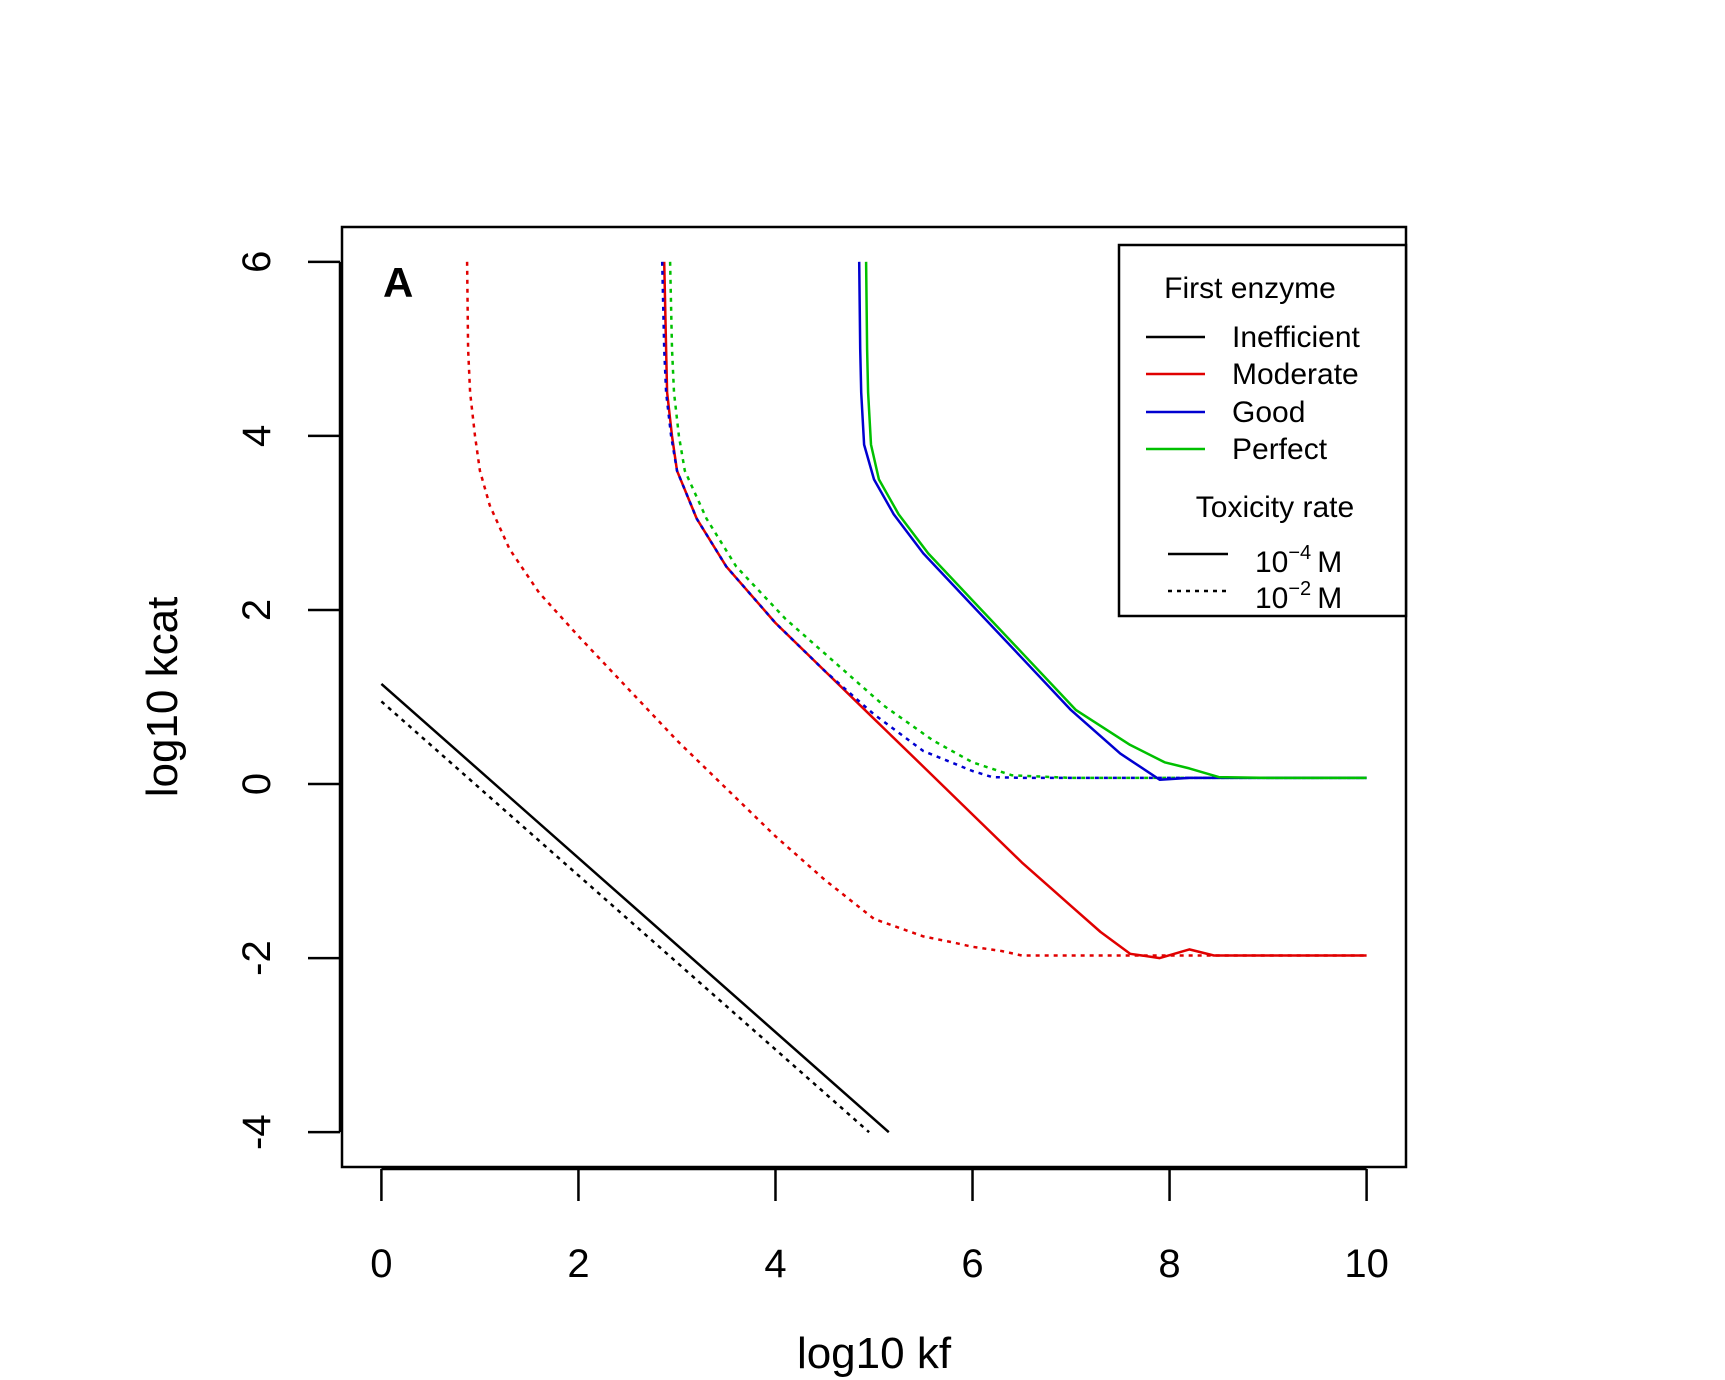  Describe the element at coordinates (879, 1227) in the screenshot. I see `x-axis: 0 2 4 6 8 10` at that location.